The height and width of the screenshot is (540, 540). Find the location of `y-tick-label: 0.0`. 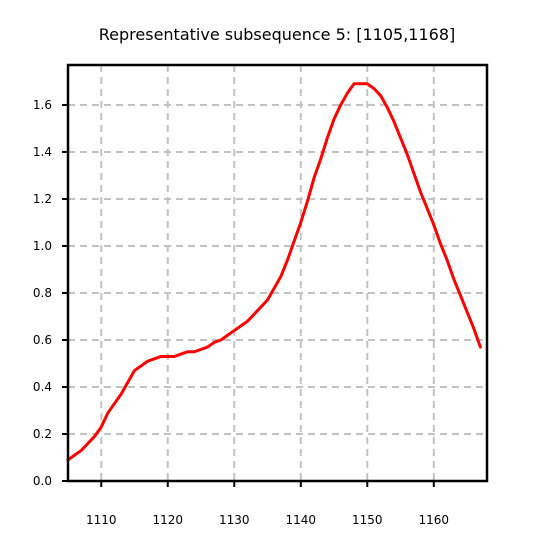

y-tick-label: 0.0 is located at coordinates (42, 481).